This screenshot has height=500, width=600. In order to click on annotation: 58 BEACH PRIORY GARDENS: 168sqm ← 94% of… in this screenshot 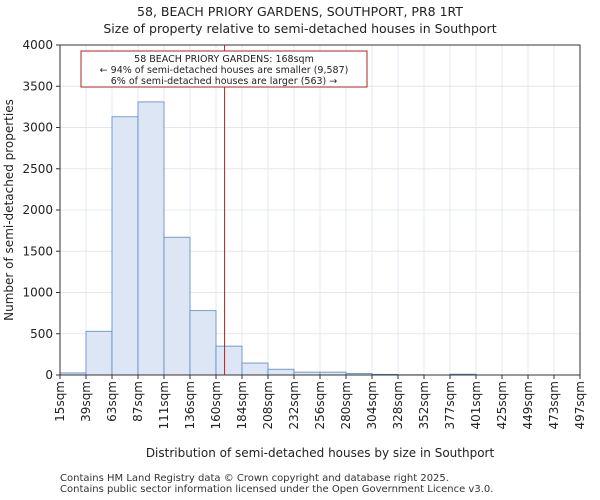, I will do `click(224, 69)`.